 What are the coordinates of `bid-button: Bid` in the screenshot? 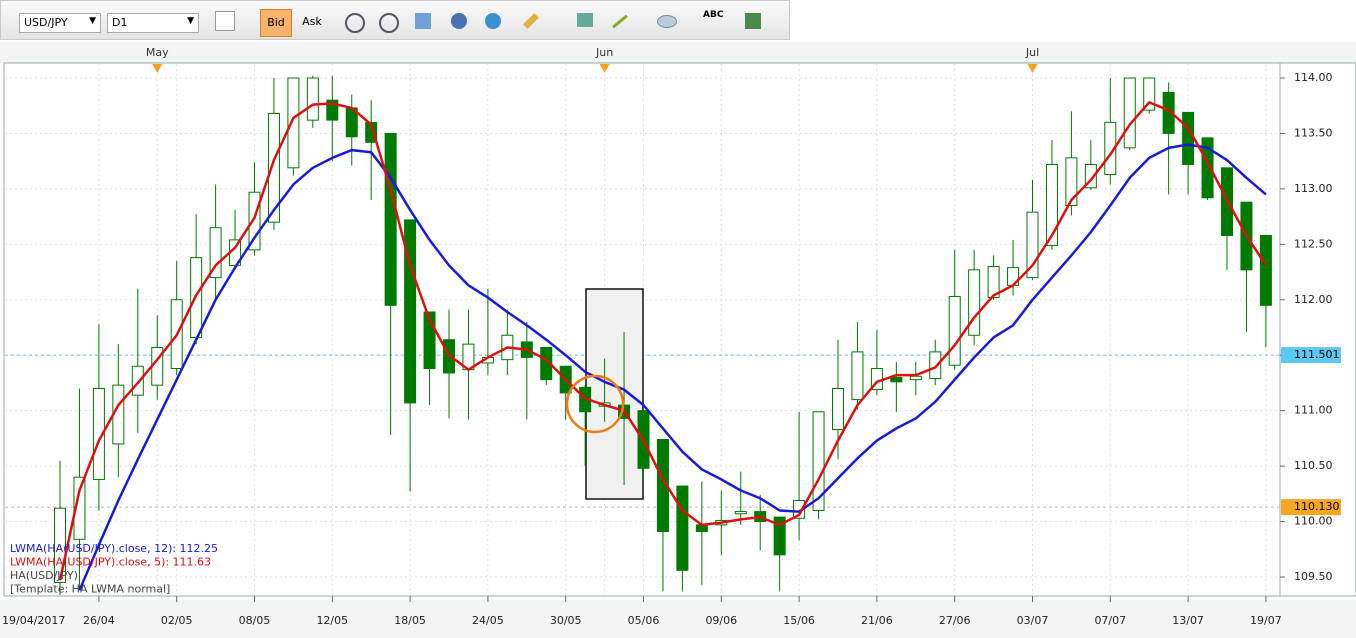 It's located at (276, 23).